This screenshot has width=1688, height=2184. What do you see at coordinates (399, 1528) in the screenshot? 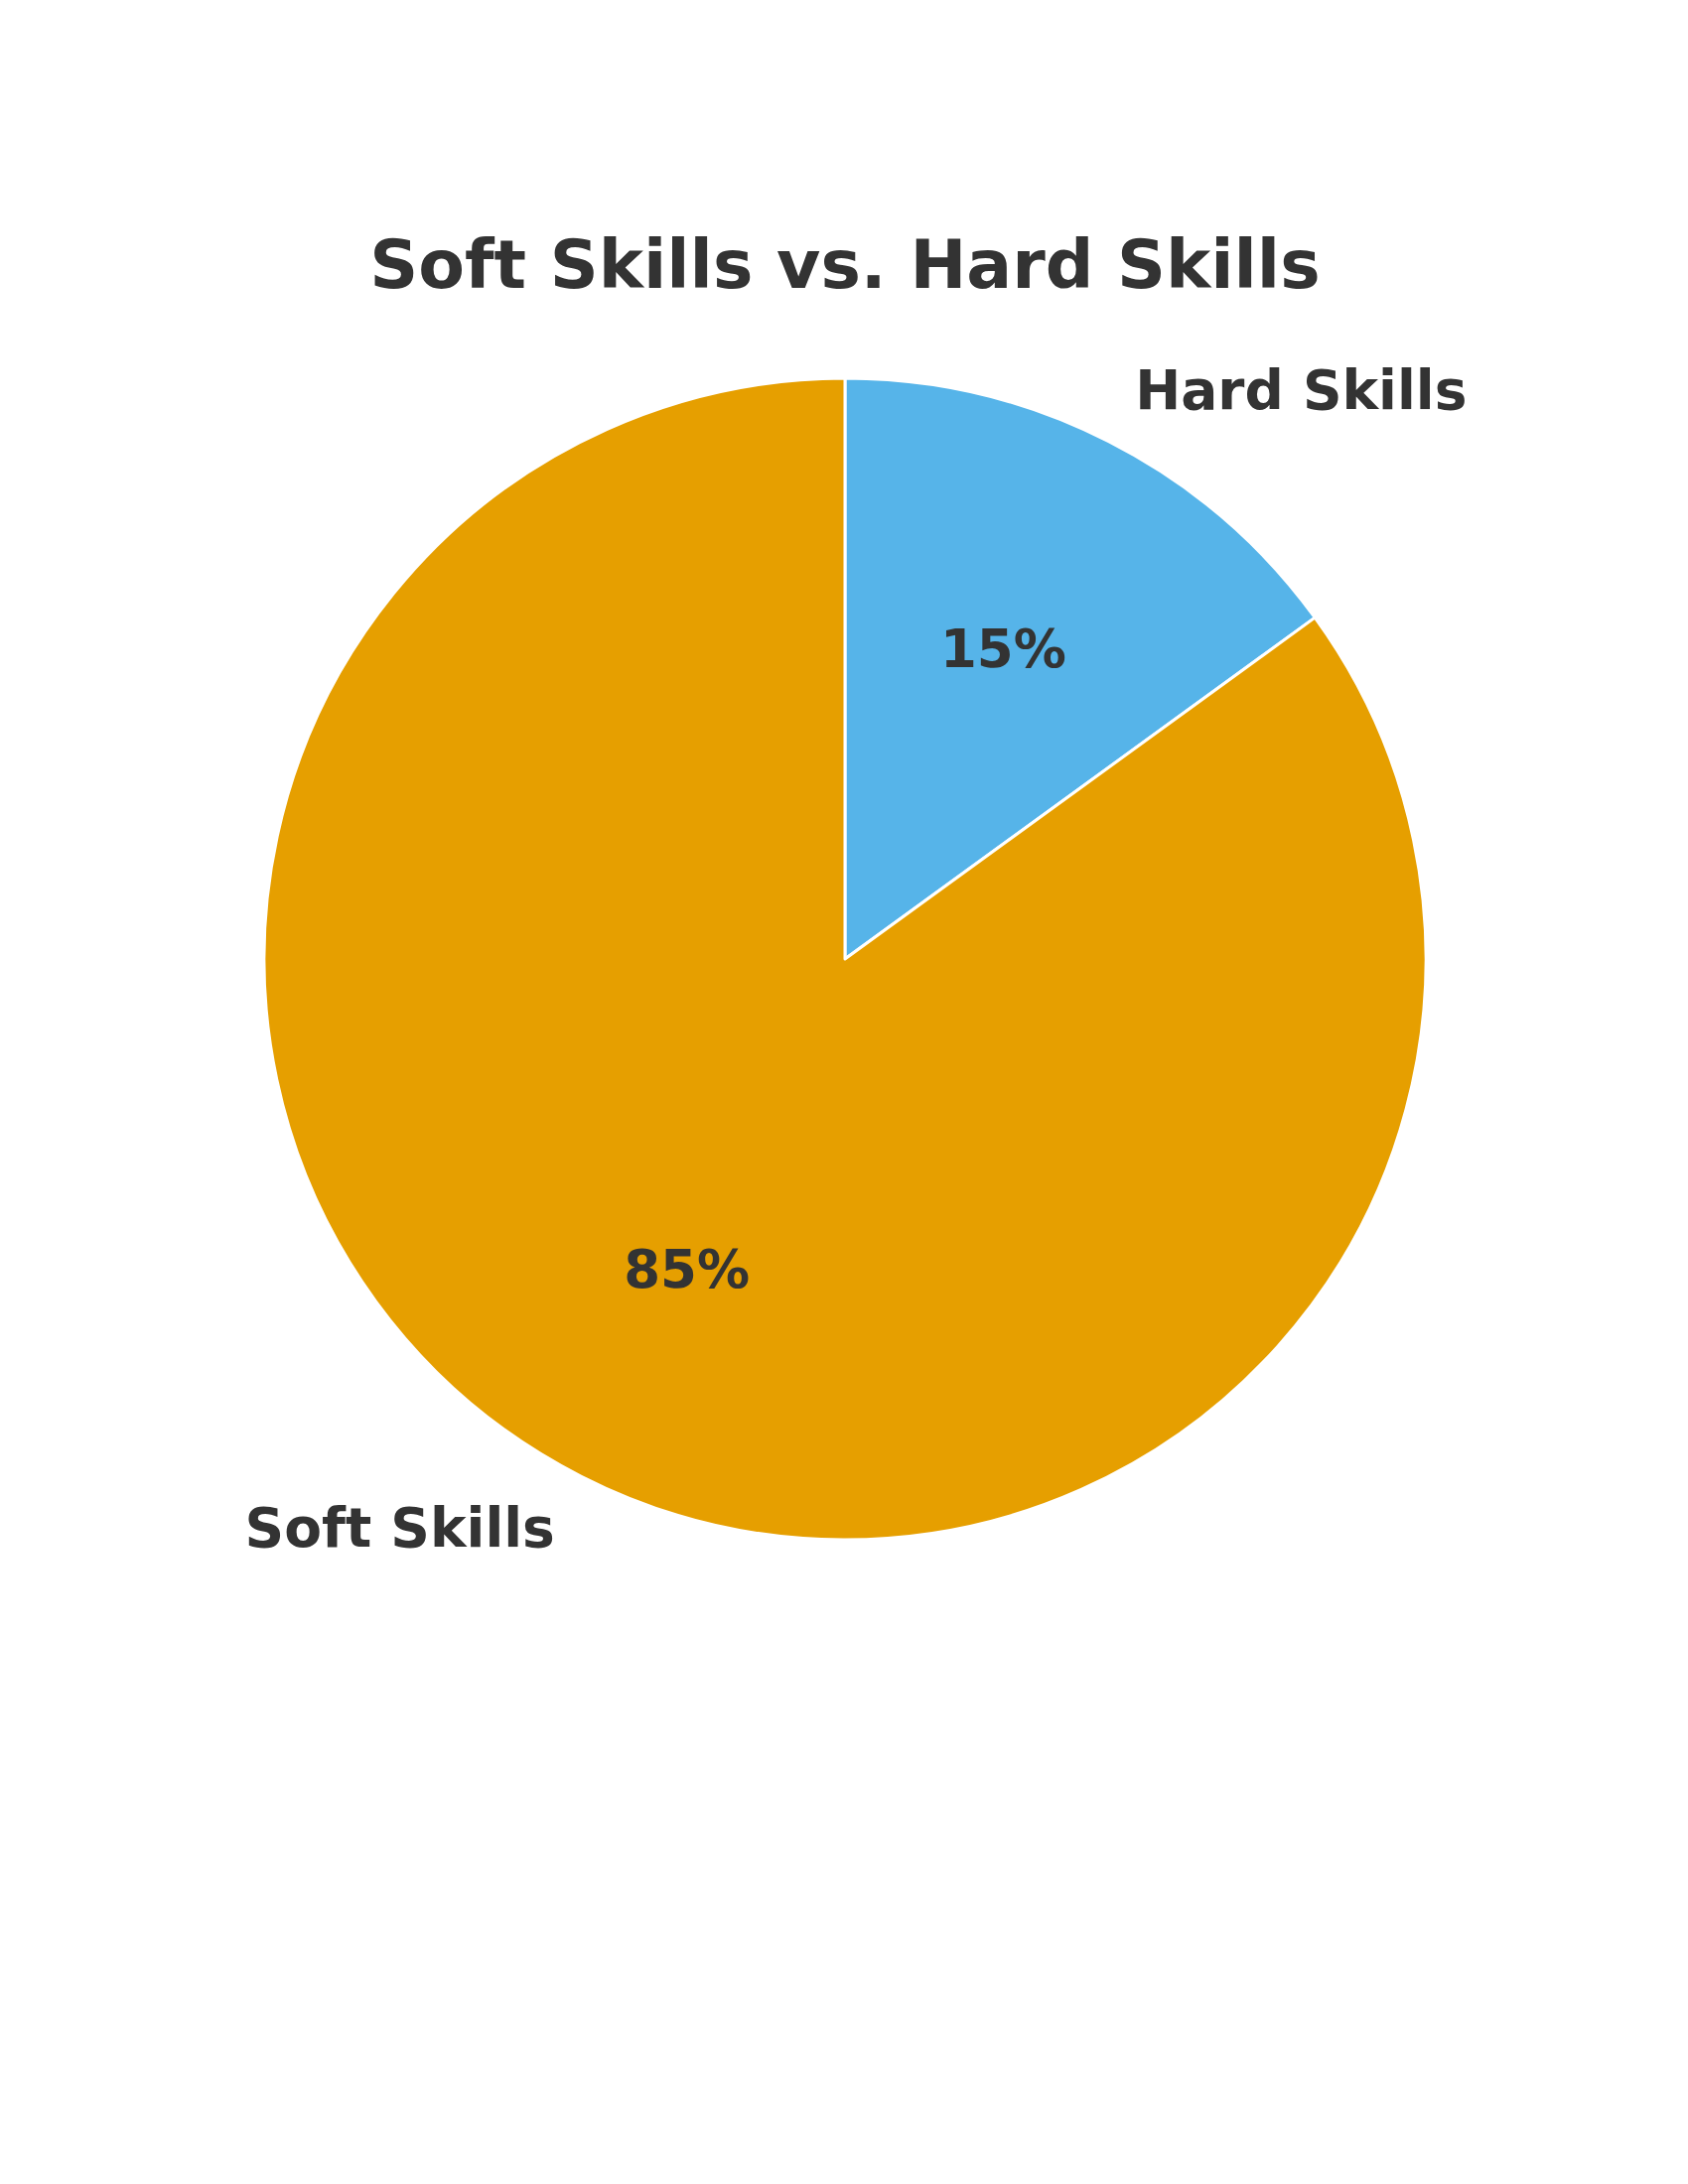
I see `slice-label: Soft Skills` at bounding box center [399, 1528].